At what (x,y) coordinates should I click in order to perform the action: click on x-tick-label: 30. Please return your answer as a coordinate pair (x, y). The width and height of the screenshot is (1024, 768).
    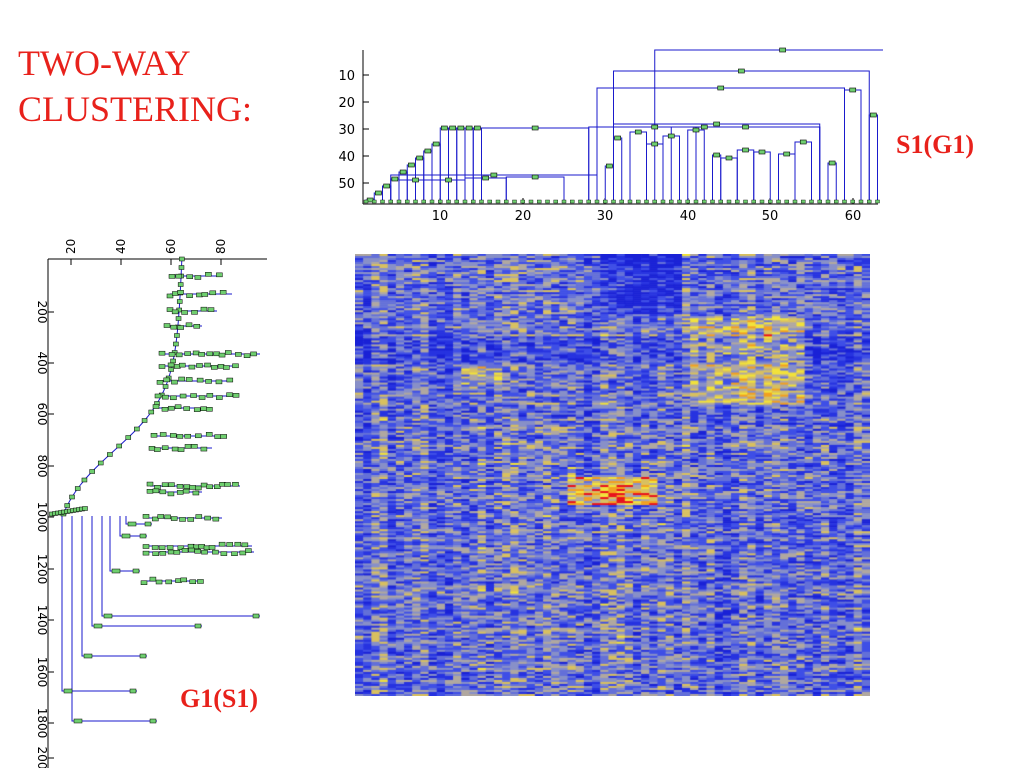
    Looking at the image, I should click on (605, 216).